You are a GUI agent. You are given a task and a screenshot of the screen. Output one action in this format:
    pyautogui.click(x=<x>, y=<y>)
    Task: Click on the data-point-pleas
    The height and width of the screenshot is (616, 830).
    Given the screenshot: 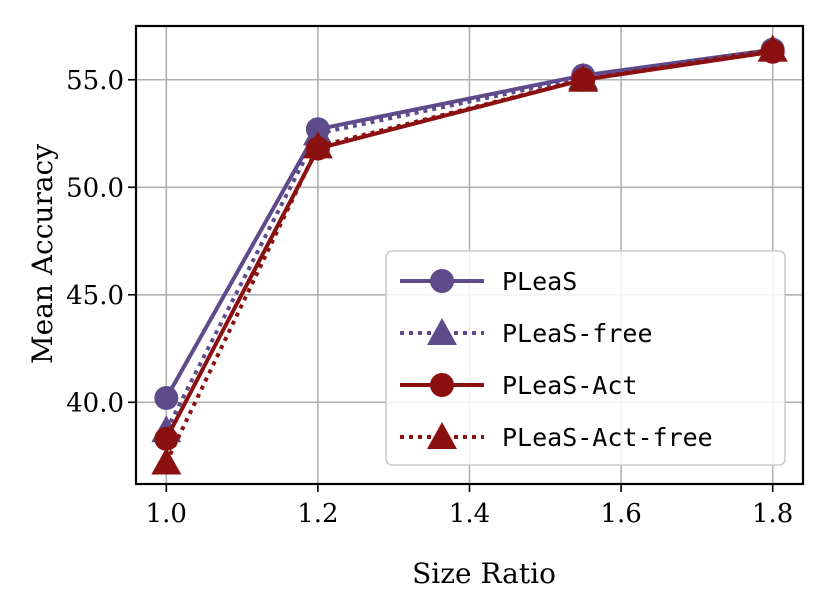 What is the action you would take?
    pyautogui.click(x=166, y=397)
    